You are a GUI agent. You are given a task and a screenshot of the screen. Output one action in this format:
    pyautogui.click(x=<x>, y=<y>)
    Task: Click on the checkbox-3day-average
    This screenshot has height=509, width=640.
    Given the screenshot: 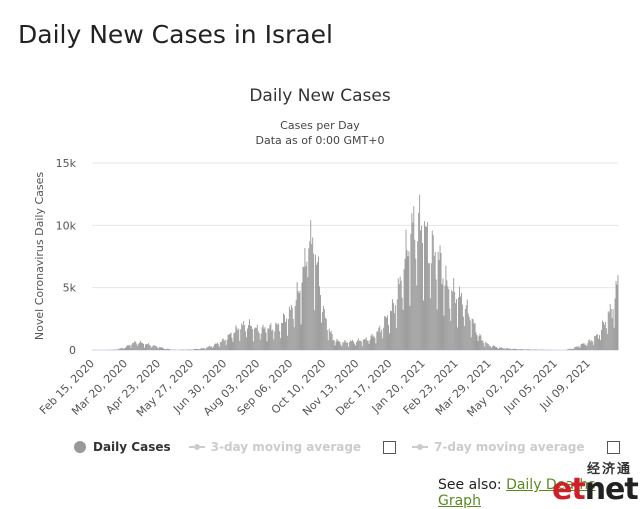 What is the action you would take?
    pyautogui.click(x=389, y=447)
    